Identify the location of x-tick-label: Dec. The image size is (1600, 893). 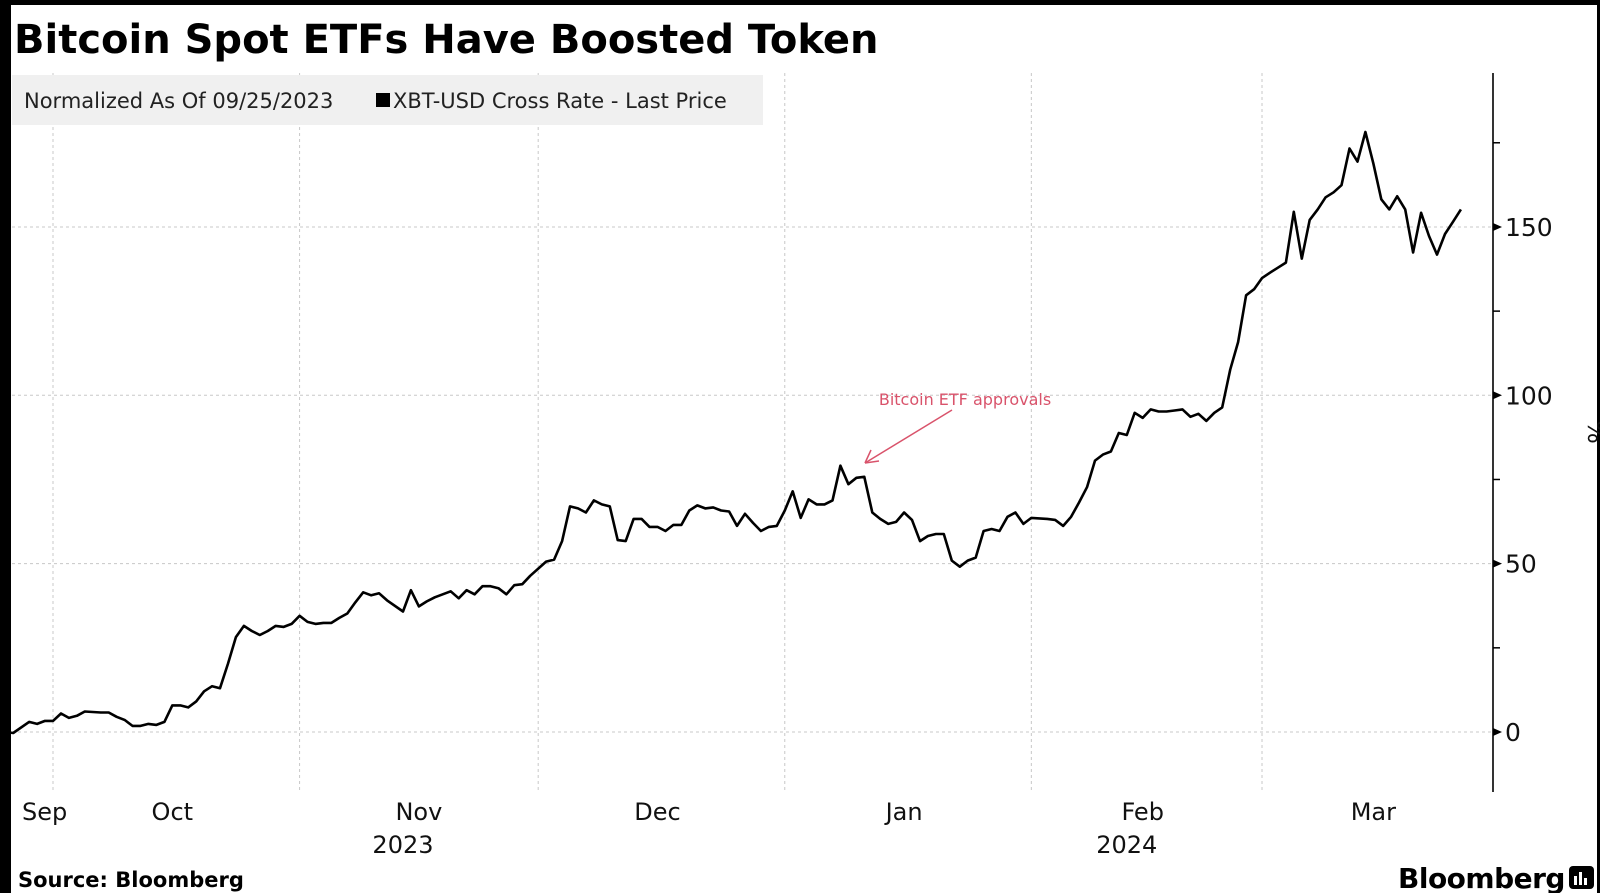
(657, 812).